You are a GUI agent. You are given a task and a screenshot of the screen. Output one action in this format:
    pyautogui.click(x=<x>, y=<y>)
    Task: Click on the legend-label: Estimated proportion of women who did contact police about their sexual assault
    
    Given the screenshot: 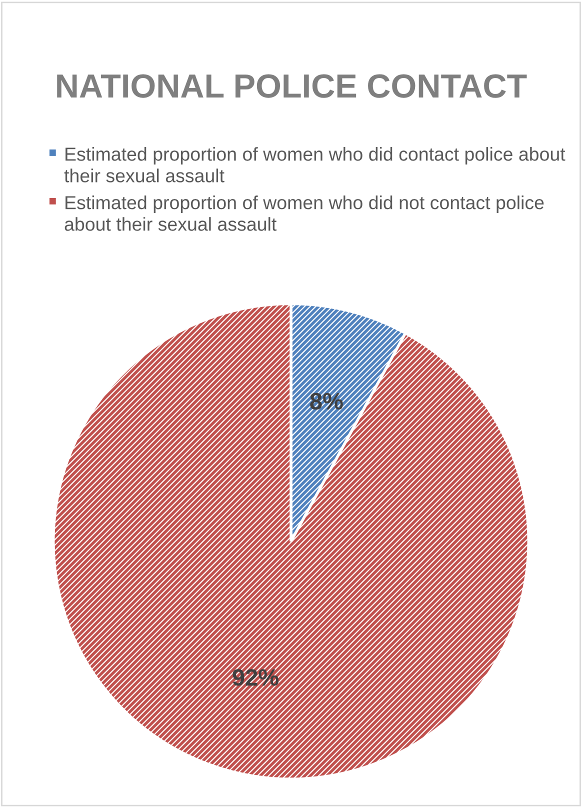 What is the action you would take?
    pyautogui.click(x=315, y=164)
    